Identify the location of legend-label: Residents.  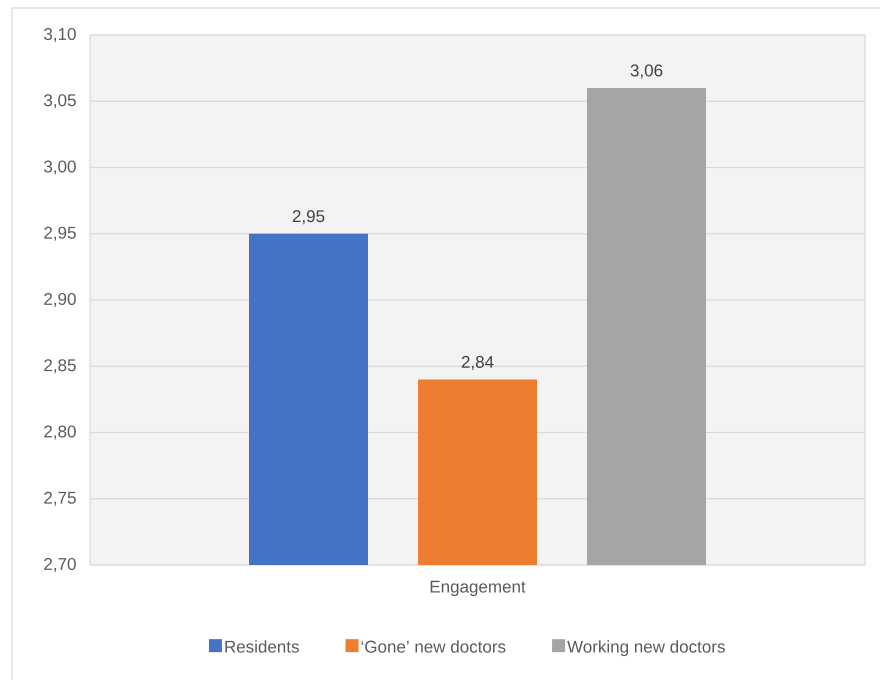
(262, 646).